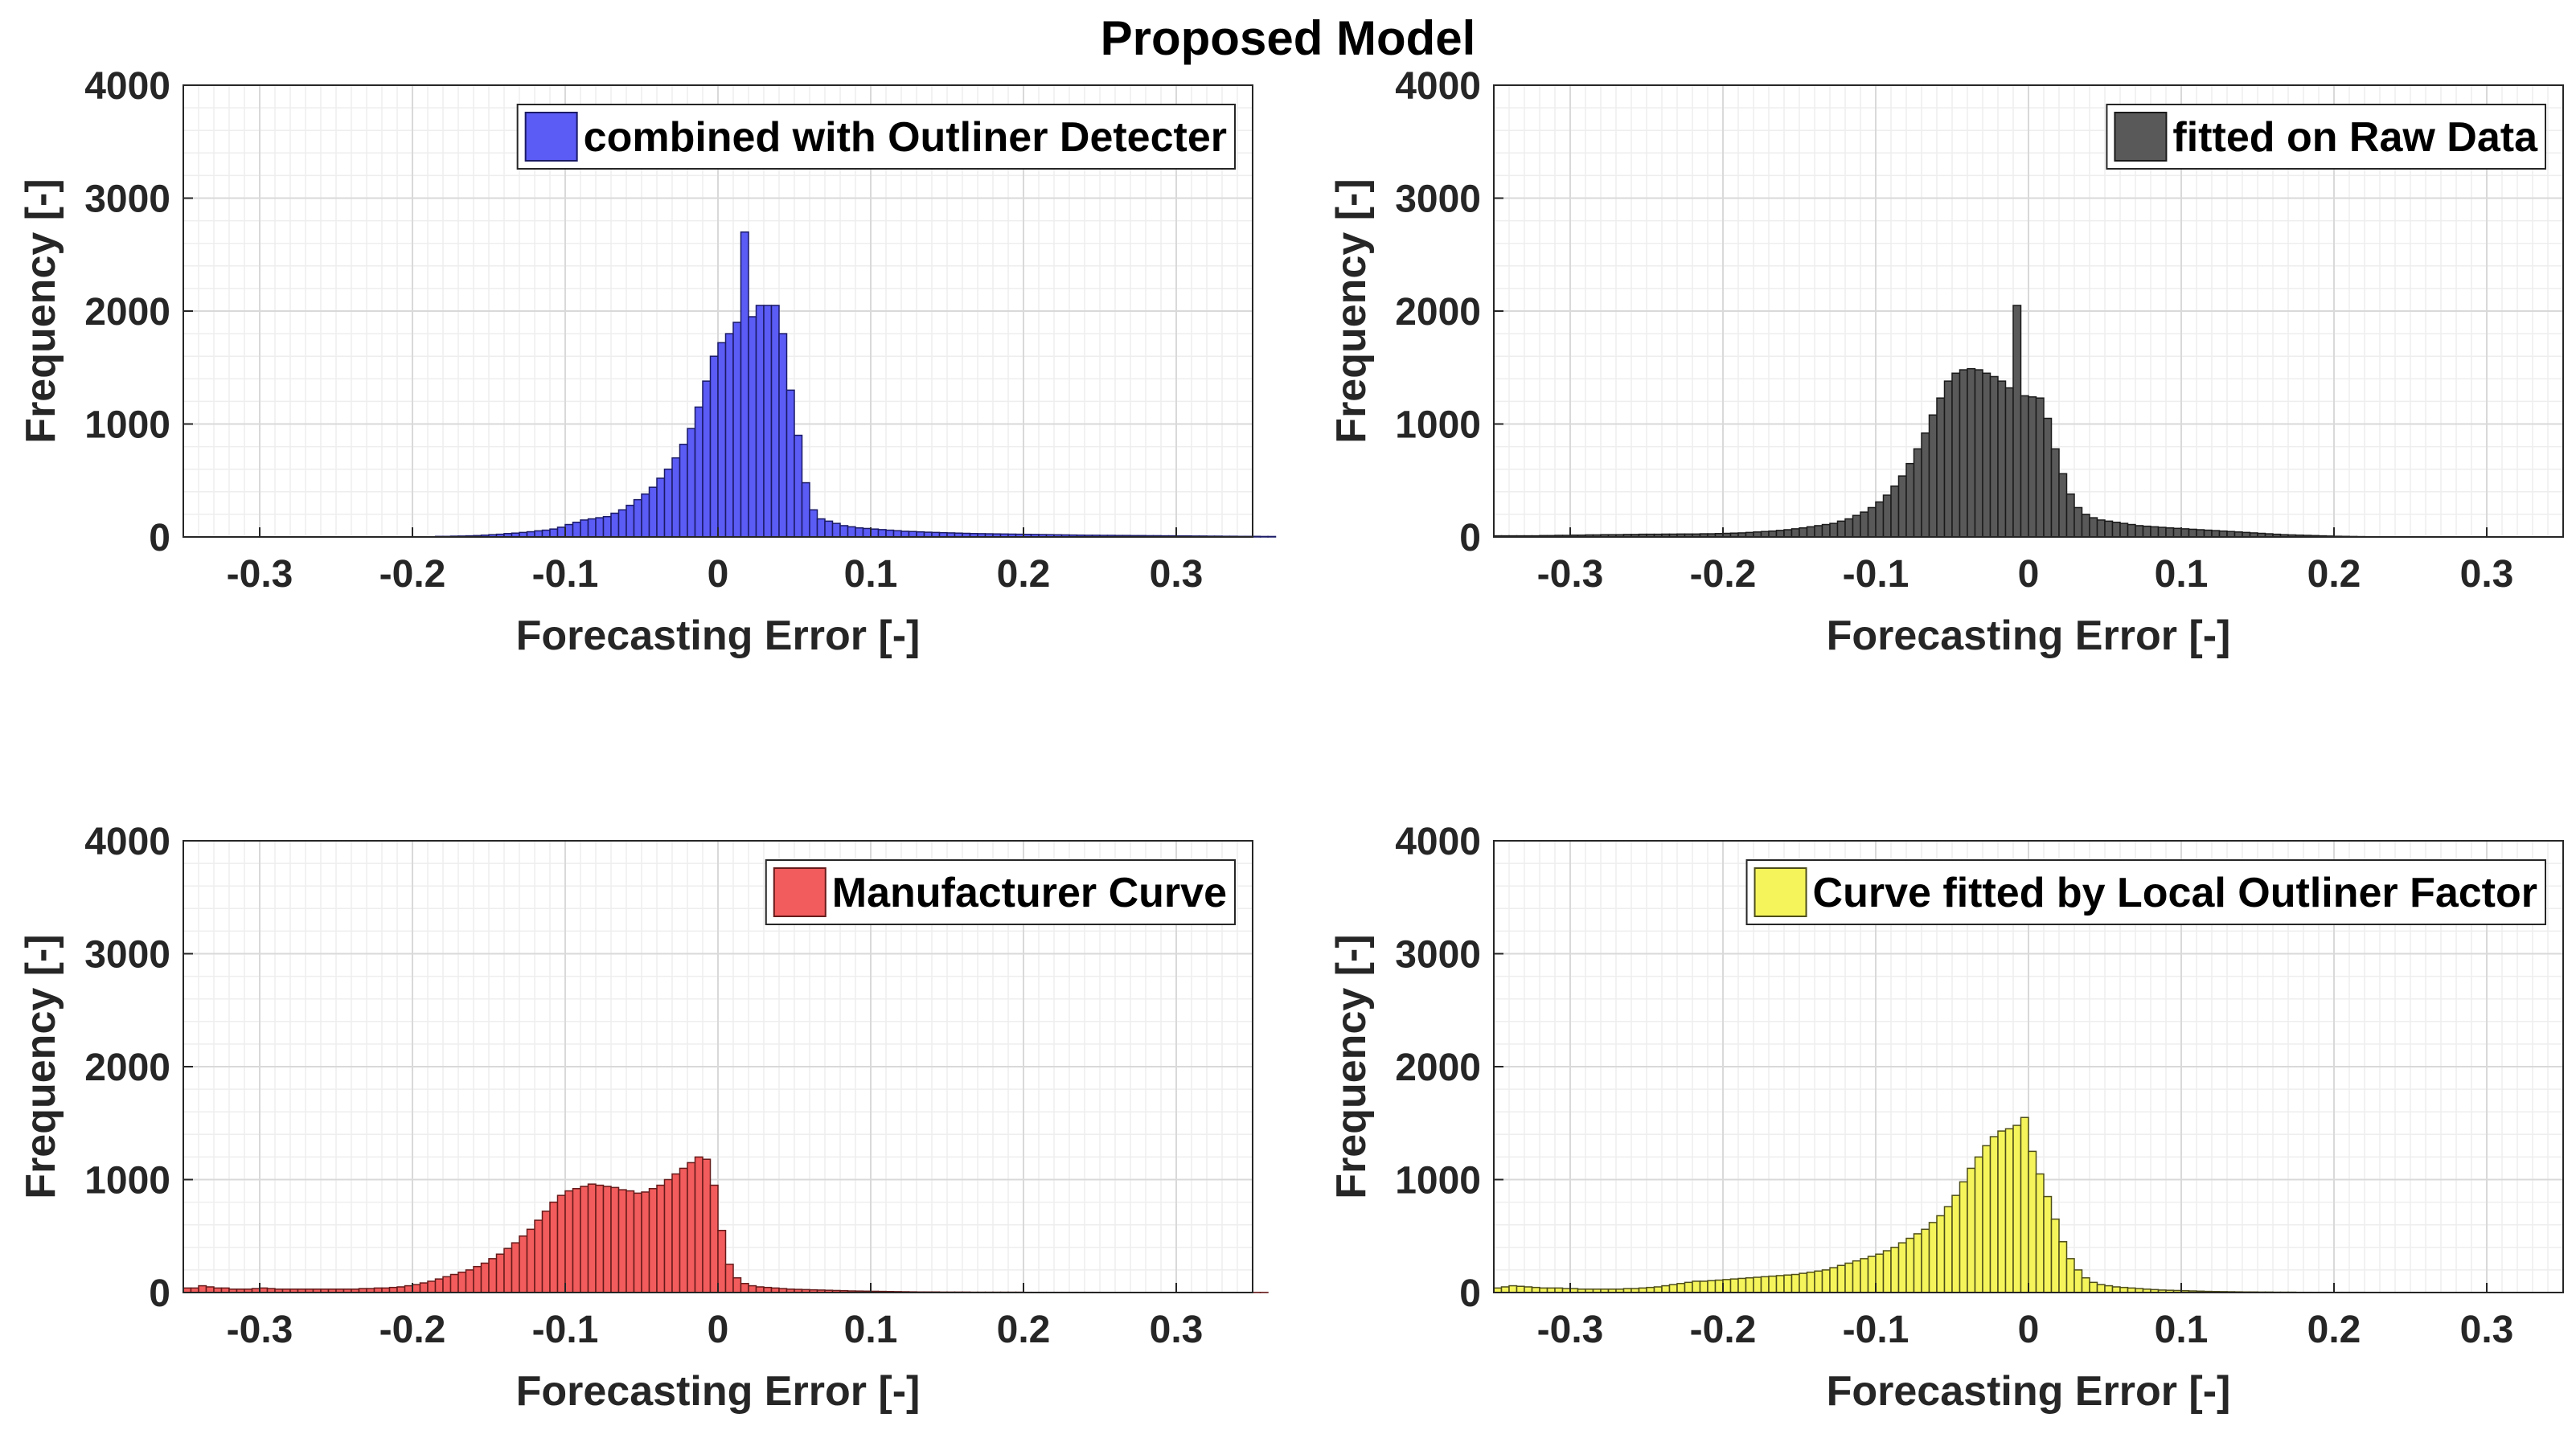  Describe the element at coordinates (551, 137) in the screenshot. I see `legend-swatch` at that location.